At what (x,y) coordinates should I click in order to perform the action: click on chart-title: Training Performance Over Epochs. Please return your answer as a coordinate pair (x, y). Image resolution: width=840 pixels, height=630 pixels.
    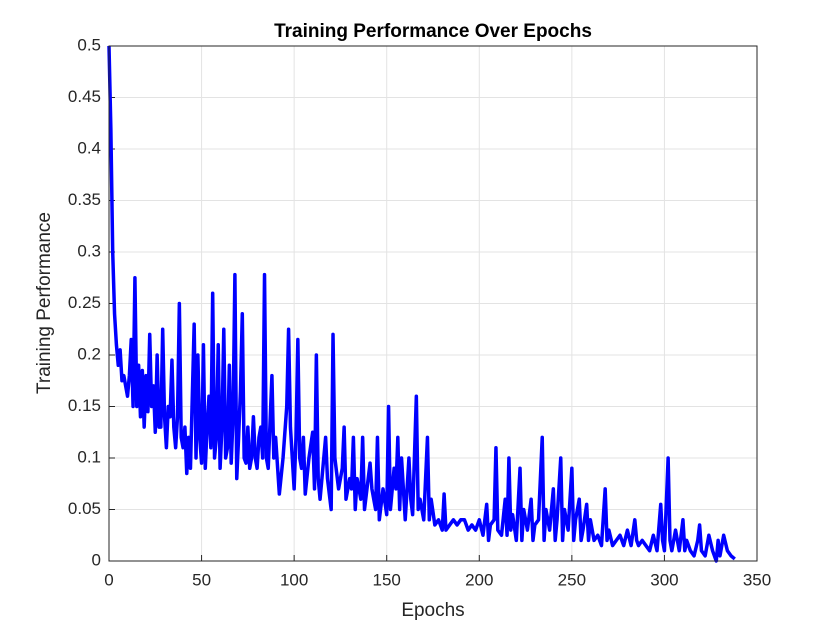
    Looking at the image, I should click on (433, 31).